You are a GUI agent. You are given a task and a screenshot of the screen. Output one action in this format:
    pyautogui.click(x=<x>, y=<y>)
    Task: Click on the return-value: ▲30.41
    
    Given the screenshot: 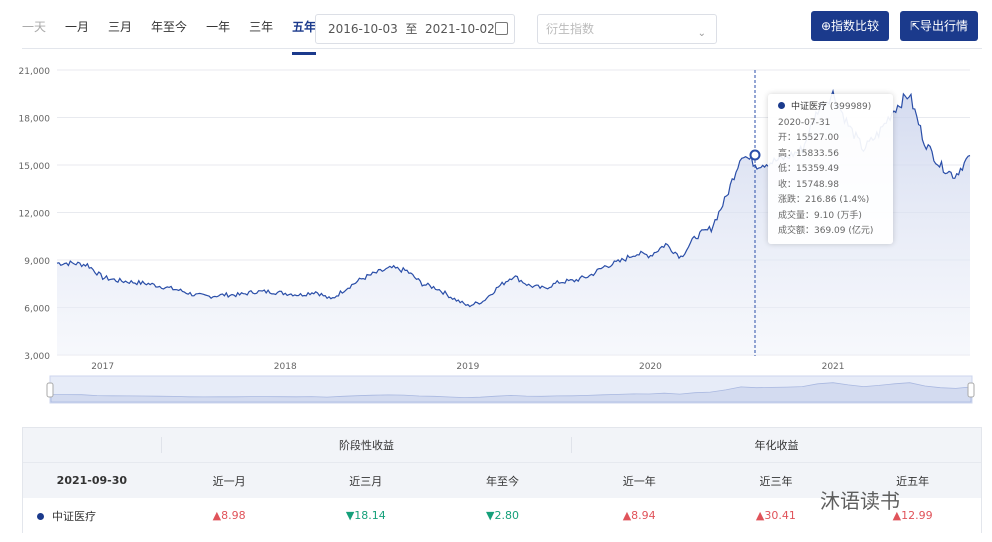 What is the action you would take?
    pyautogui.click(x=775, y=515)
    